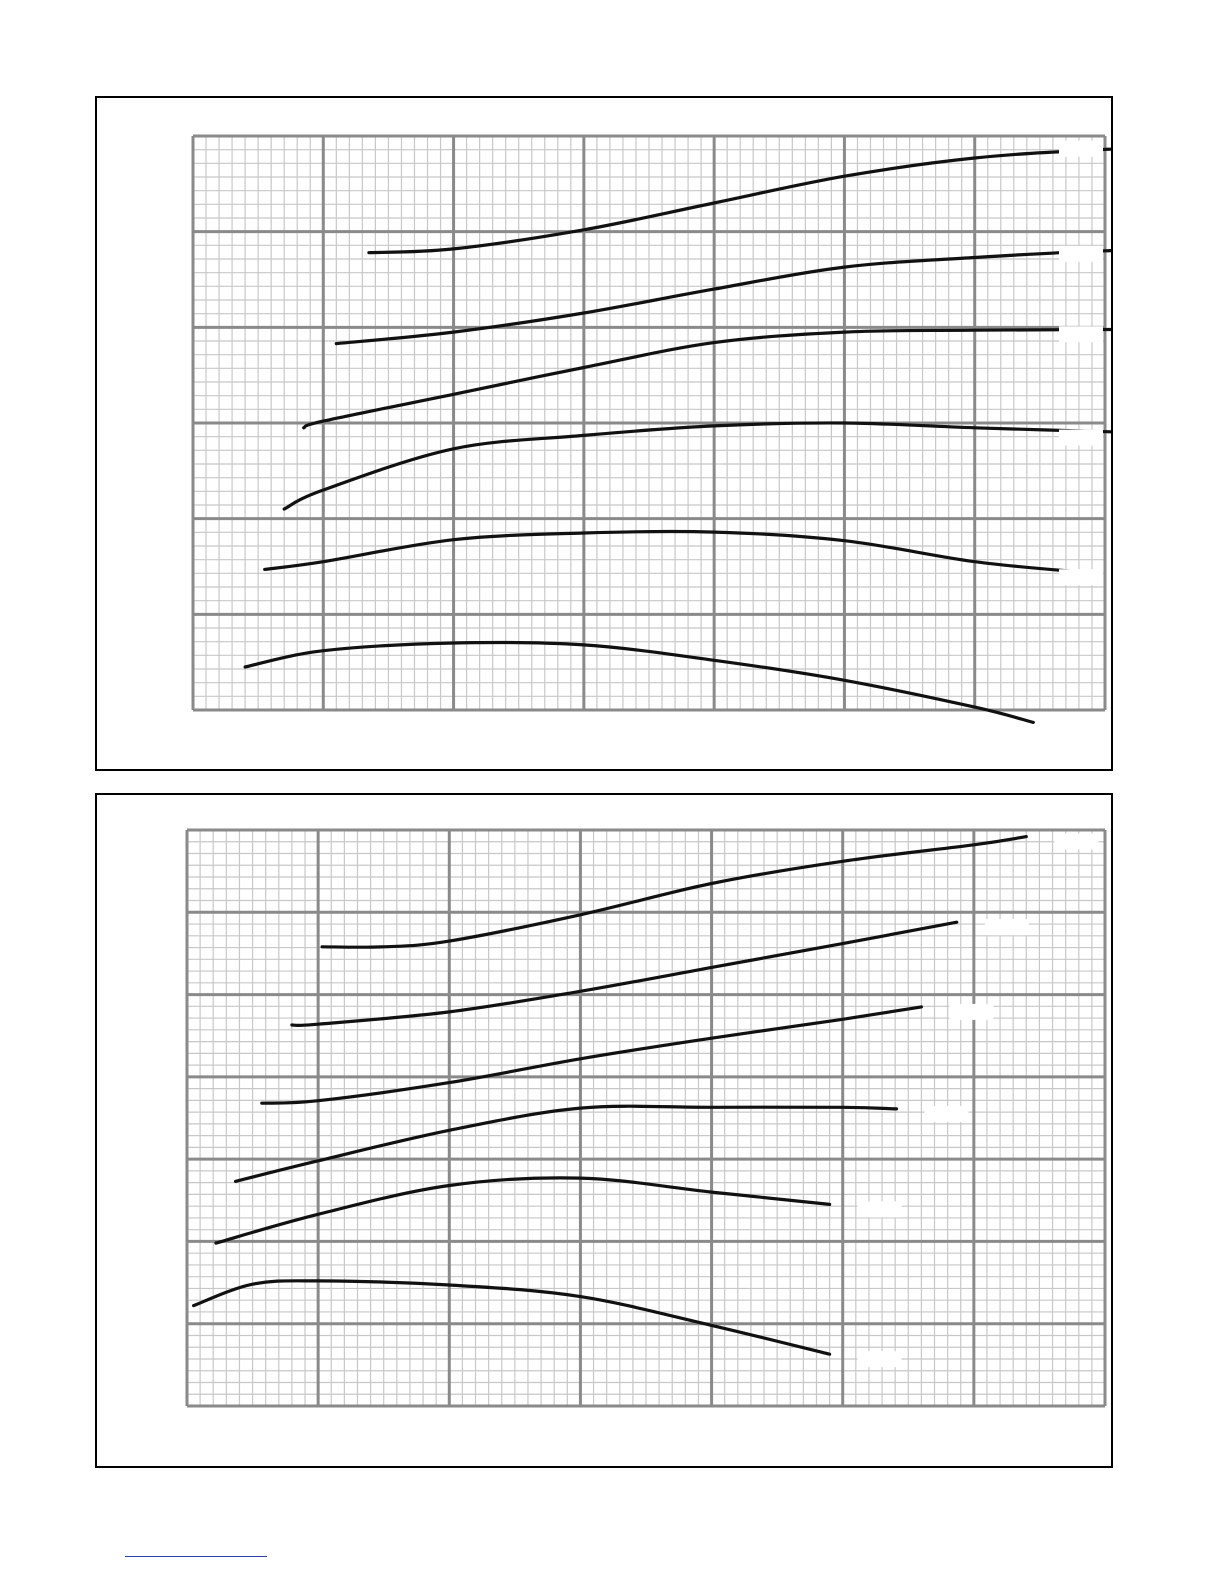 The height and width of the screenshot is (1584, 1224). Describe the element at coordinates (196, 1556) in the screenshot. I see `footer-rule` at that location.